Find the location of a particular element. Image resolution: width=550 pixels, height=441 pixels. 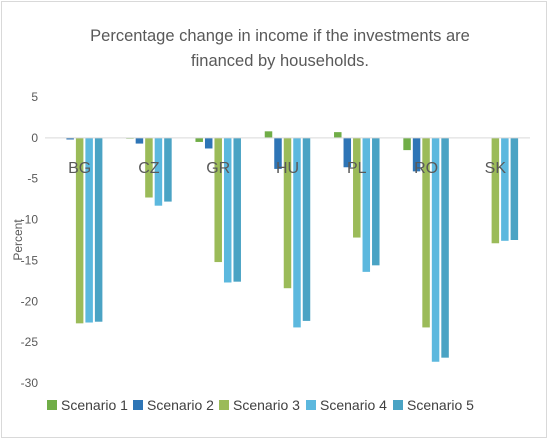

category-label-gr: GR is located at coordinates (218, 168).